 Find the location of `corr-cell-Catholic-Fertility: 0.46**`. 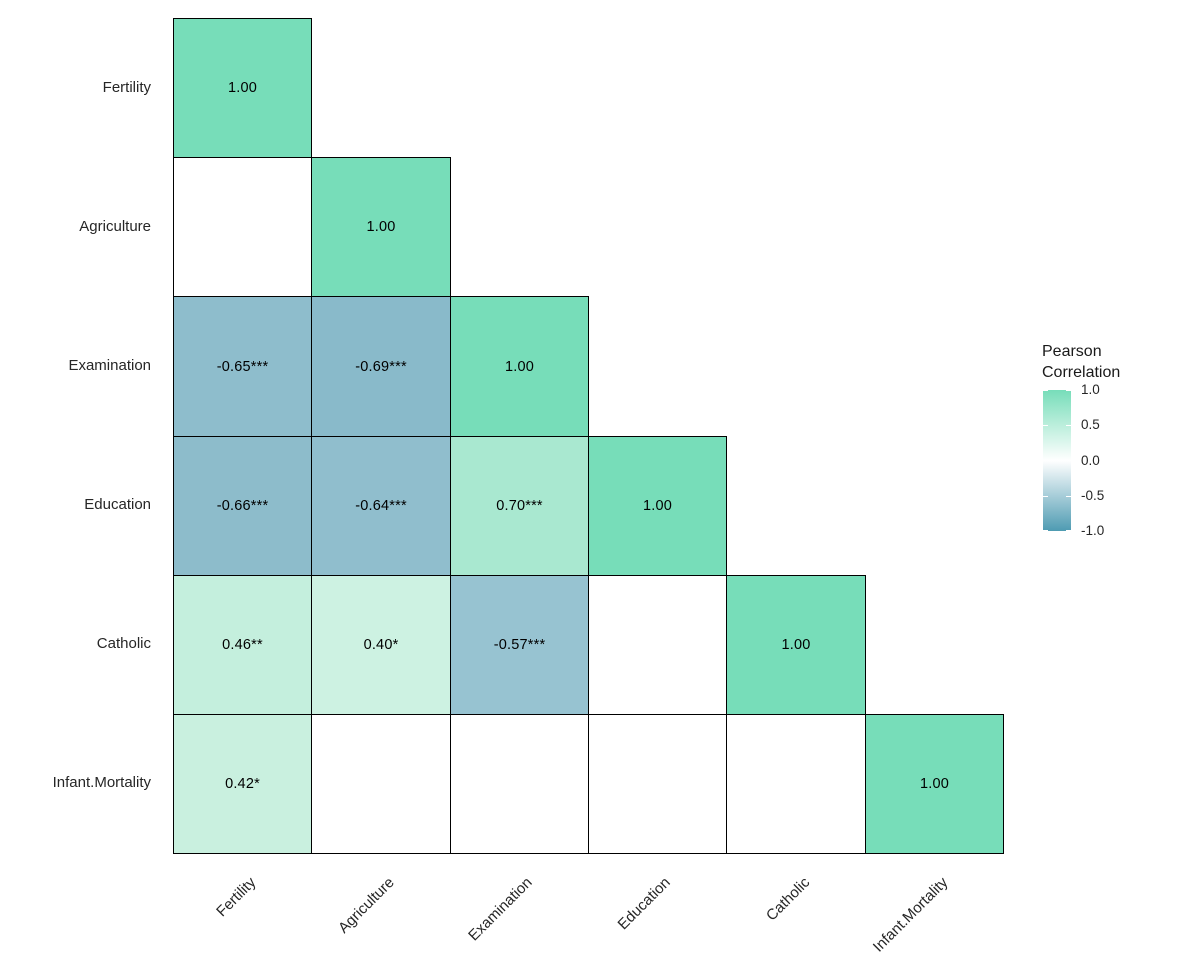

corr-cell-Catholic-Fertility: 0.46** is located at coordinates (242, 645).